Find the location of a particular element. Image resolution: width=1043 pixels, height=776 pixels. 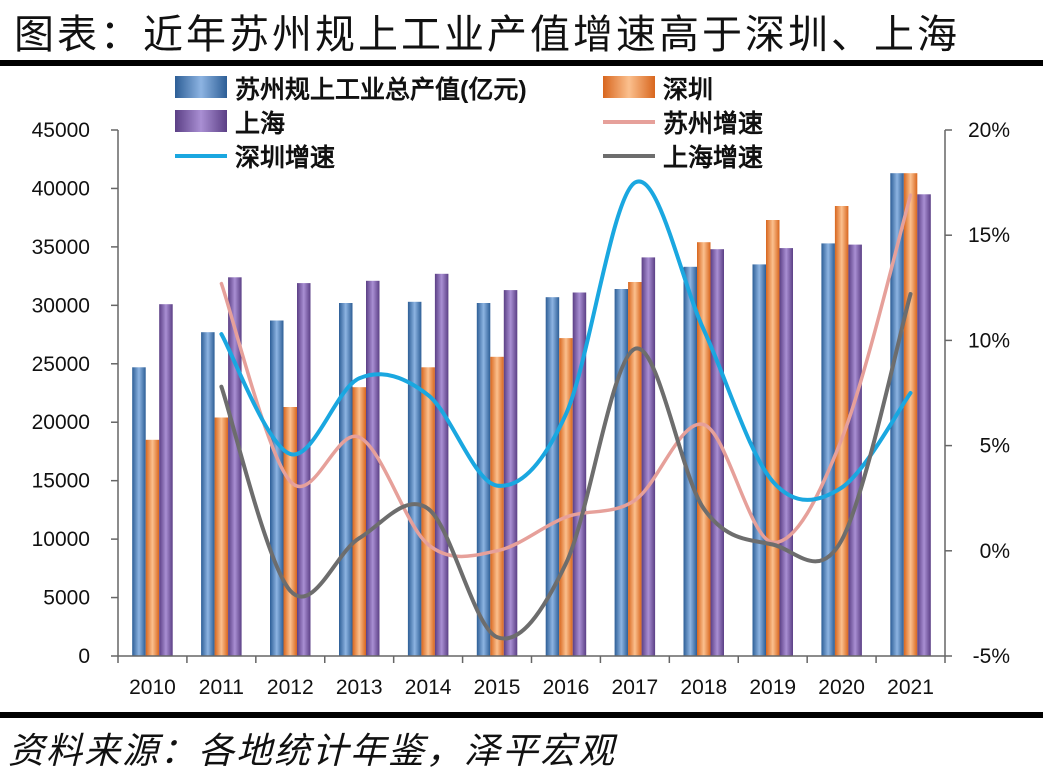

left-tick-label: 0 is located at coordinates (84, 656).